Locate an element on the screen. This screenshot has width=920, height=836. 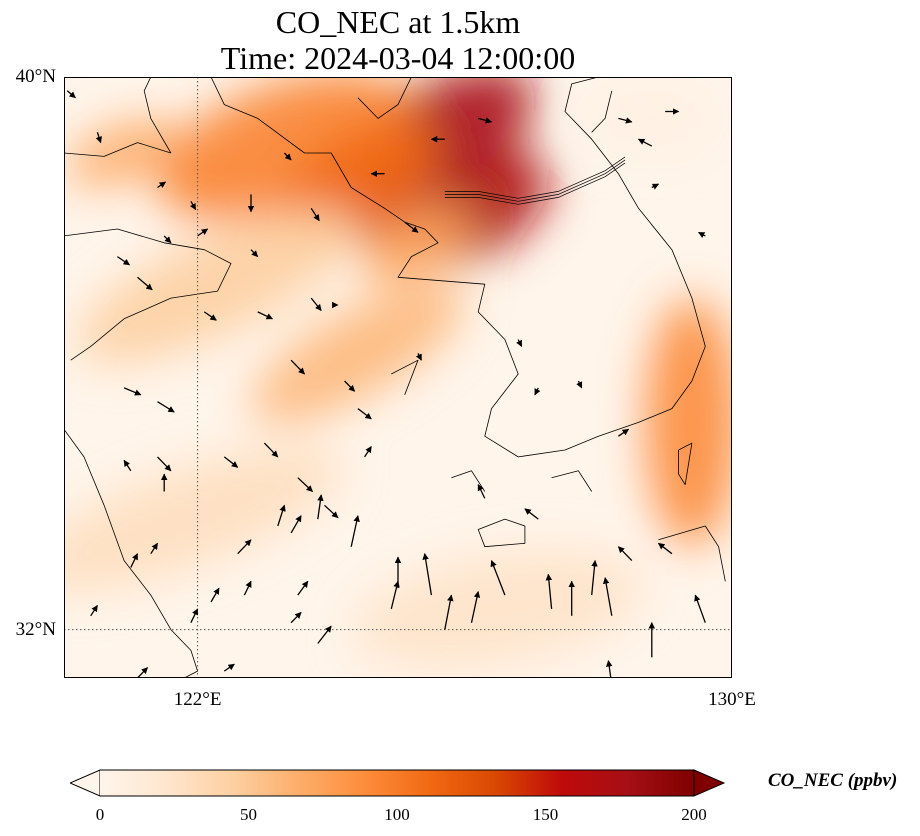
colorbar-graphic is located at coordinates (397, 783).